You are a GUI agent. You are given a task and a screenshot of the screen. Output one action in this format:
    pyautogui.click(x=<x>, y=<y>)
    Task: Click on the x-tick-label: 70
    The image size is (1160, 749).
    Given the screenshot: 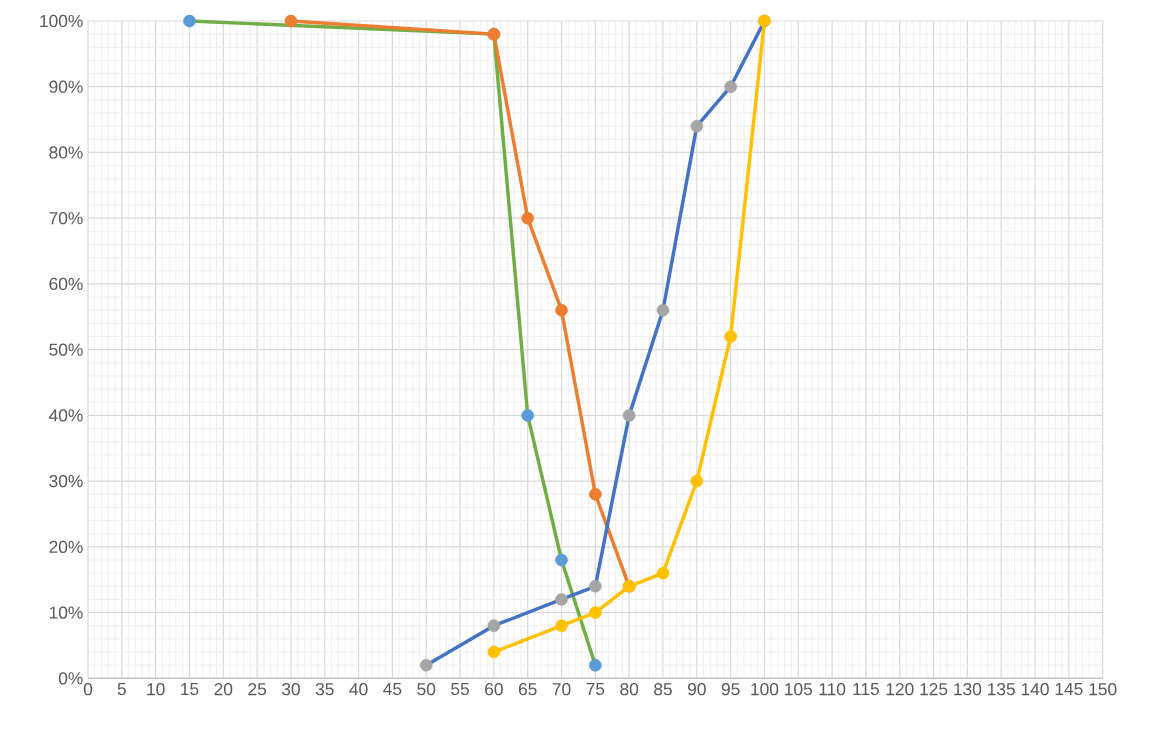 What is the action you would take?
    pyautogui.click(x=561, y=689)
    